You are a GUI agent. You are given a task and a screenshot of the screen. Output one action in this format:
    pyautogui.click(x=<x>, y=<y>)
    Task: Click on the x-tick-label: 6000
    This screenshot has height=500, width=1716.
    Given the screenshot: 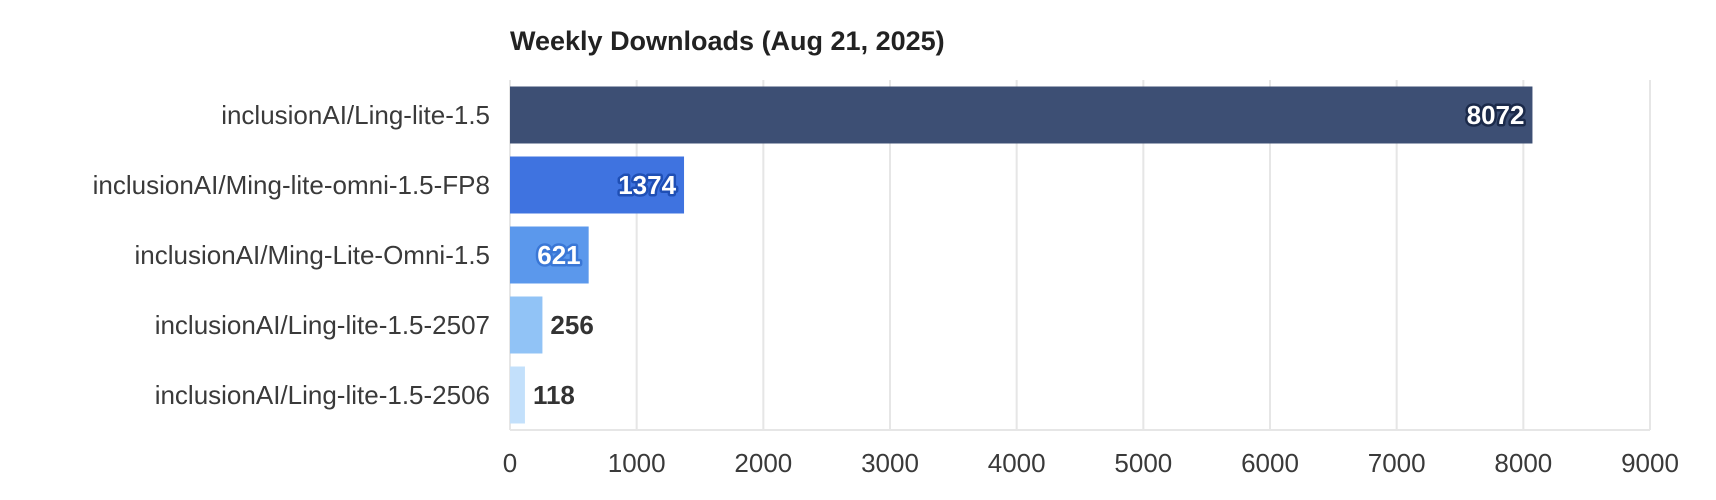 What is the action you would take?
    pyautogui.click(x=1270, y=463)
    